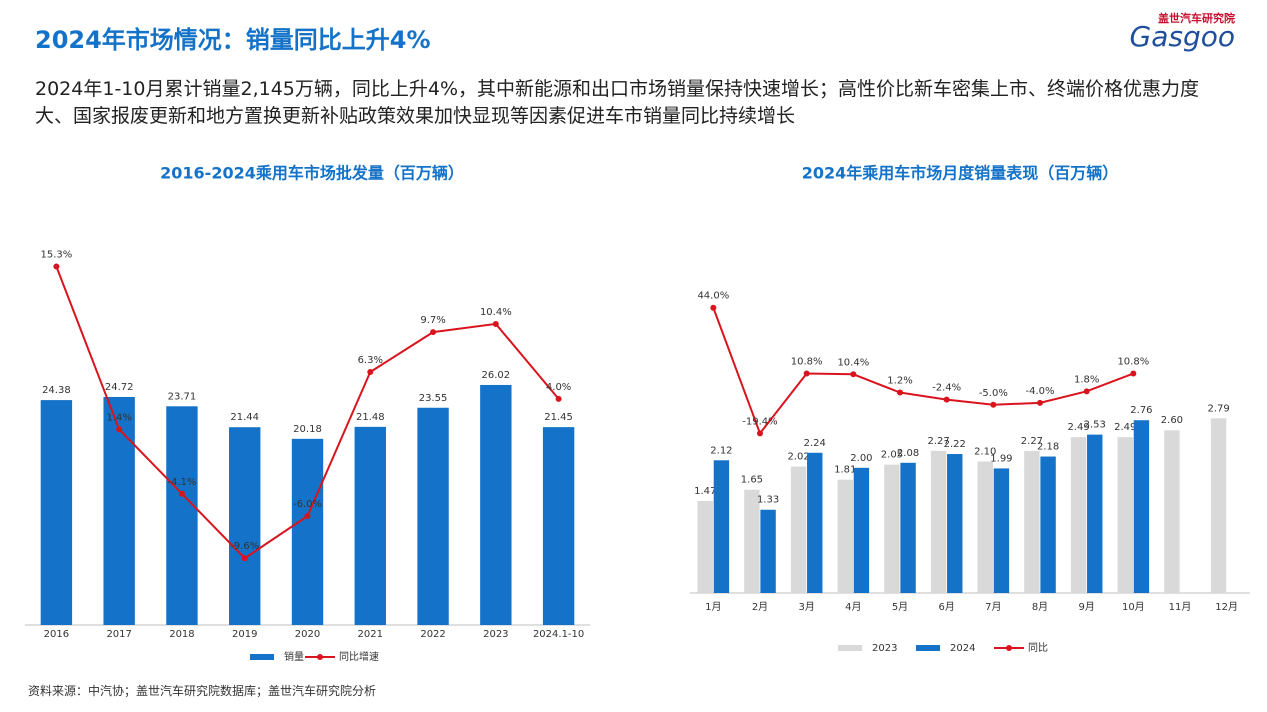 The width and height of the screenshot is (1267, 712). I want to click on line-label: 10.4%, so click(853, 362).